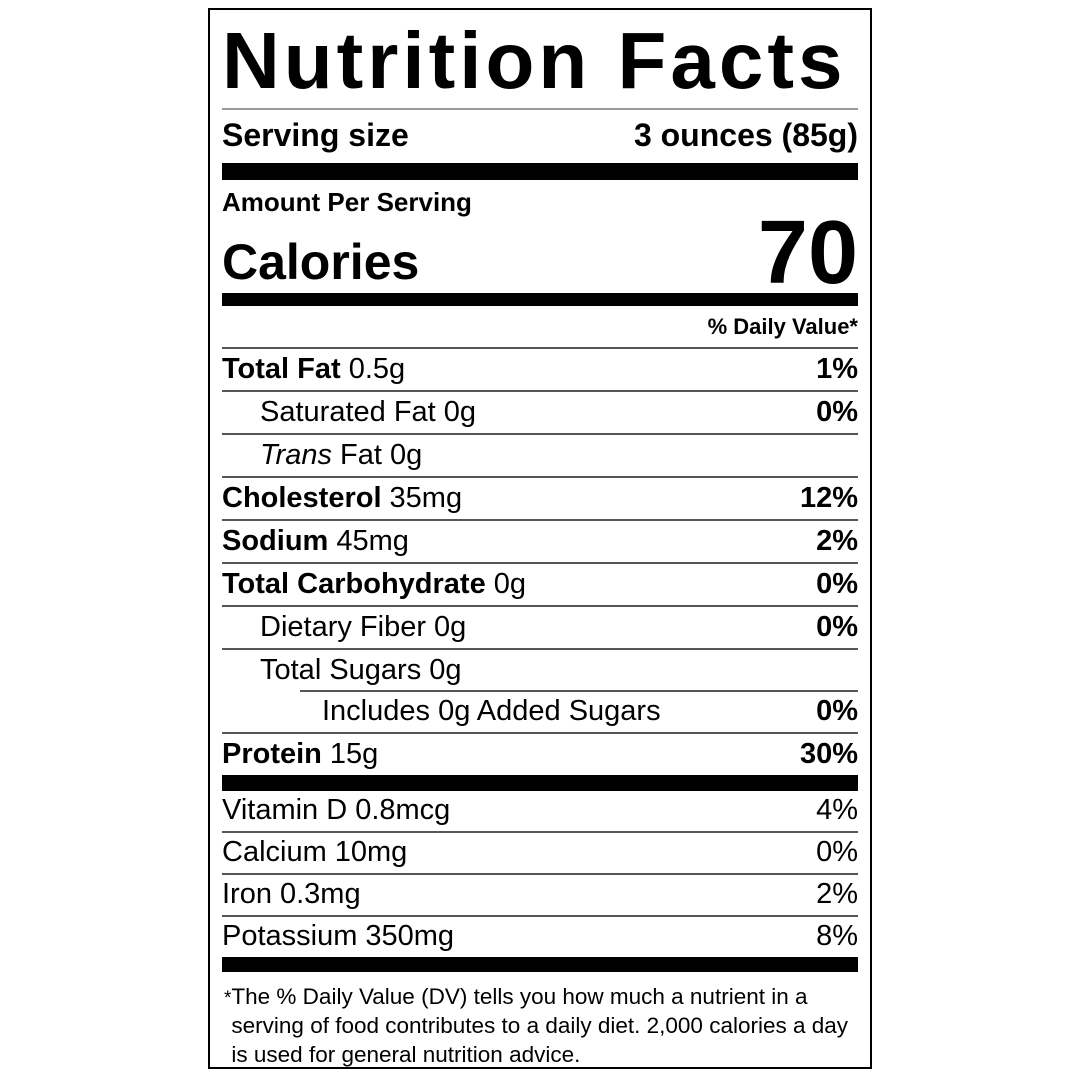 The image size is (1080, 1080). What do you see at coordinates (491, 711) in the screenshot?
I see `nutrient-name: Includes 0g Added Sugars` at bounding box center [491, 711].